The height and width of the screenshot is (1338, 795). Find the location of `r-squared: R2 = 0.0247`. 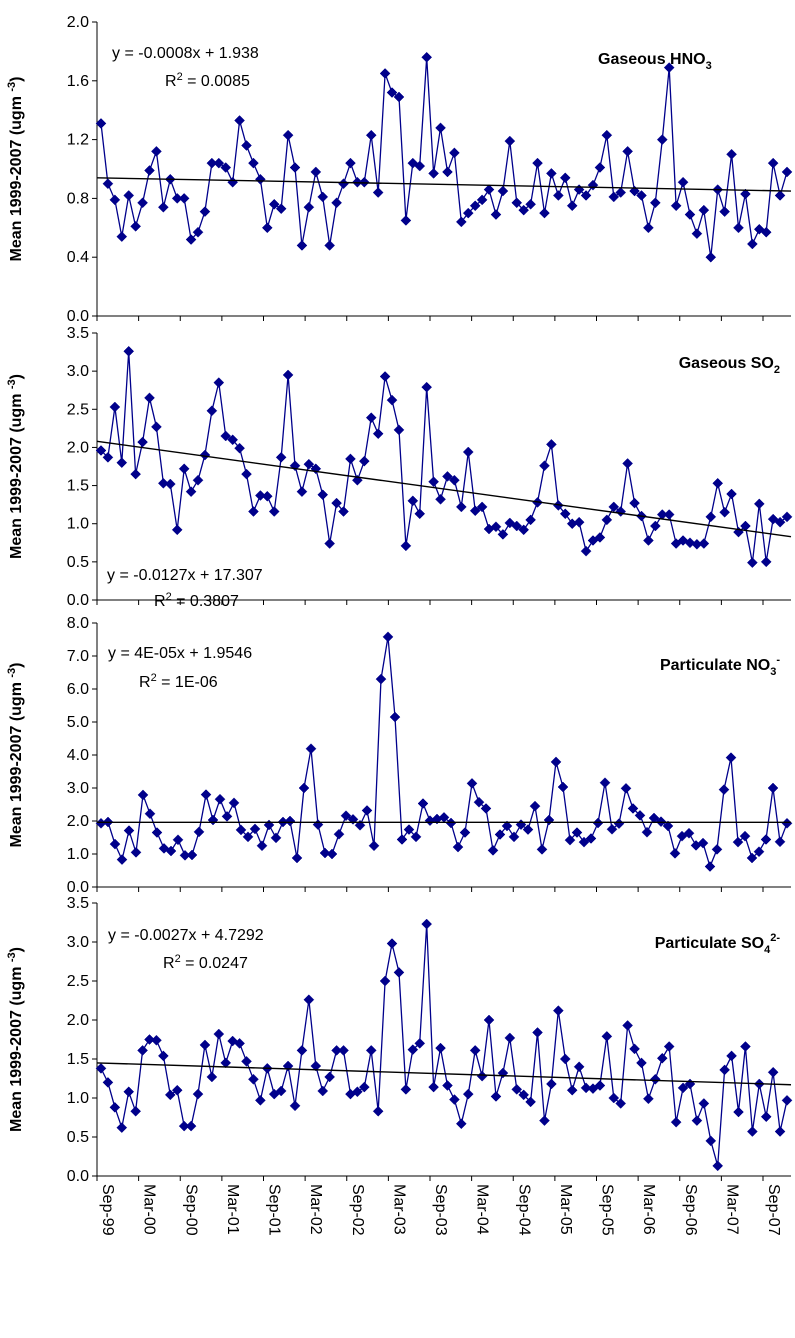

r-squared: R2 = 0.0247 is located at coordinates (205, 962).